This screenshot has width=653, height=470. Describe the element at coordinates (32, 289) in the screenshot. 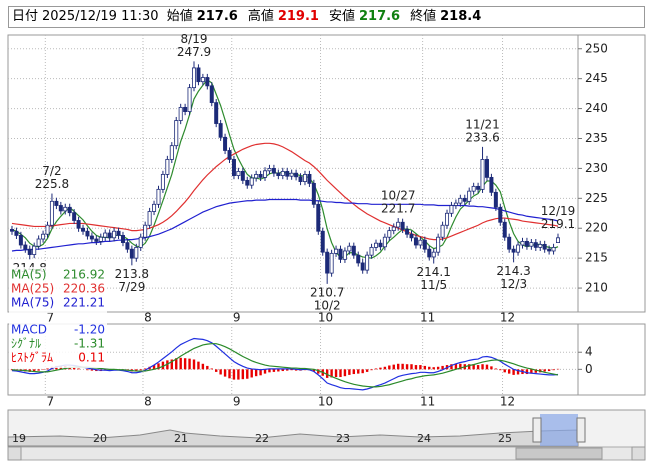

I see `legend-name: MA(25)` at that location.